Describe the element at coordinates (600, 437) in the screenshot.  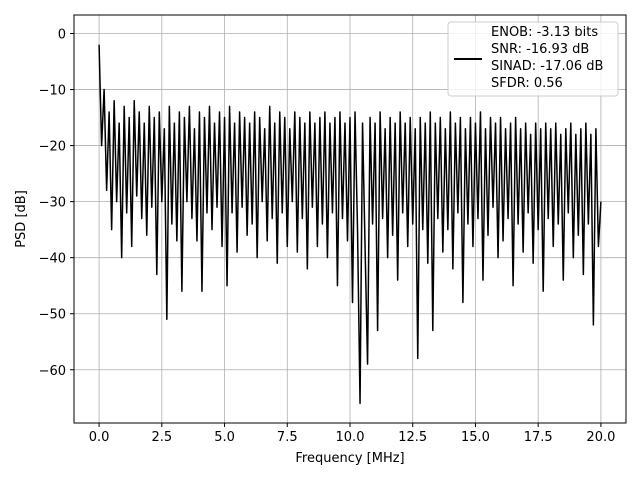
I see `x-tick-label: 20.0` at that location.